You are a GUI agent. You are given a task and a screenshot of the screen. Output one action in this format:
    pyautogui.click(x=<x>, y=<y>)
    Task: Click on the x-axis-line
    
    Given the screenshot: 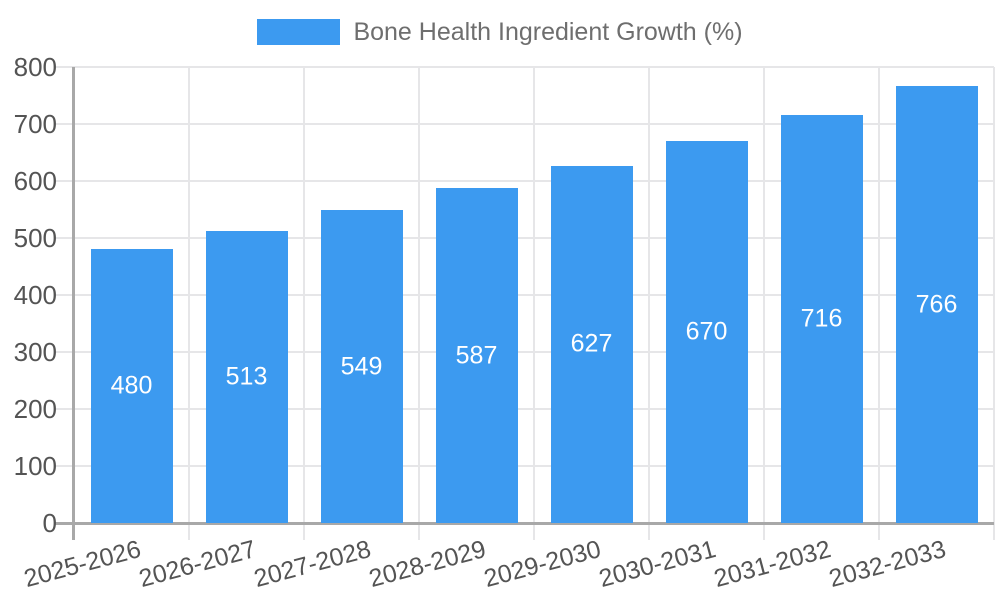 What is the action you would take?
    pyautogui.click(x=524, y=523)
    